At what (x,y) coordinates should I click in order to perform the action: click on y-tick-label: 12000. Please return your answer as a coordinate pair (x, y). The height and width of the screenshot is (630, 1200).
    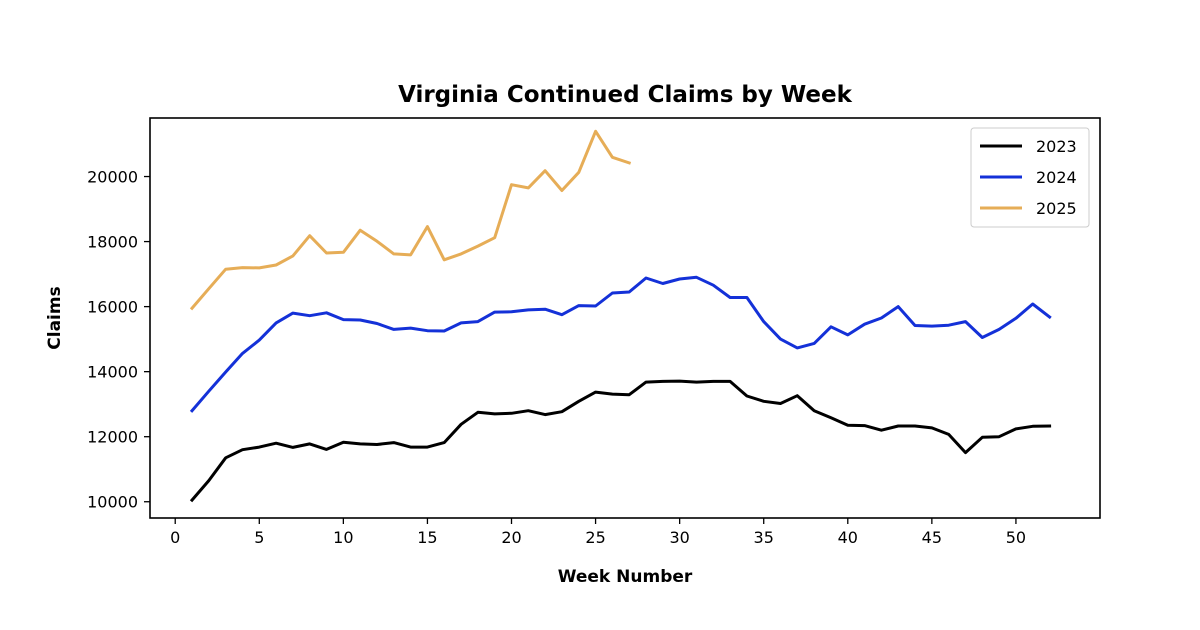
    Looking at the image, I should click on (112, 437).